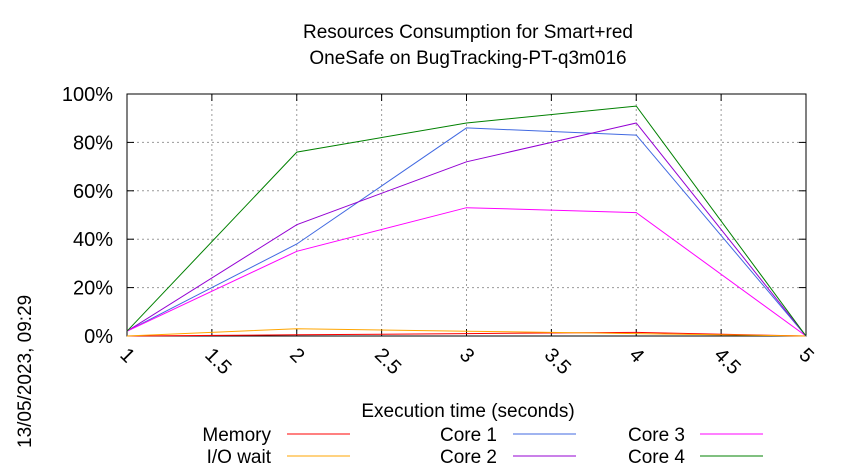  What do you see at coordinates (278, 457) in the screenshot?
I see `legend-entry-i-o-wait: I/O wait` at bounding box center [278, 457].